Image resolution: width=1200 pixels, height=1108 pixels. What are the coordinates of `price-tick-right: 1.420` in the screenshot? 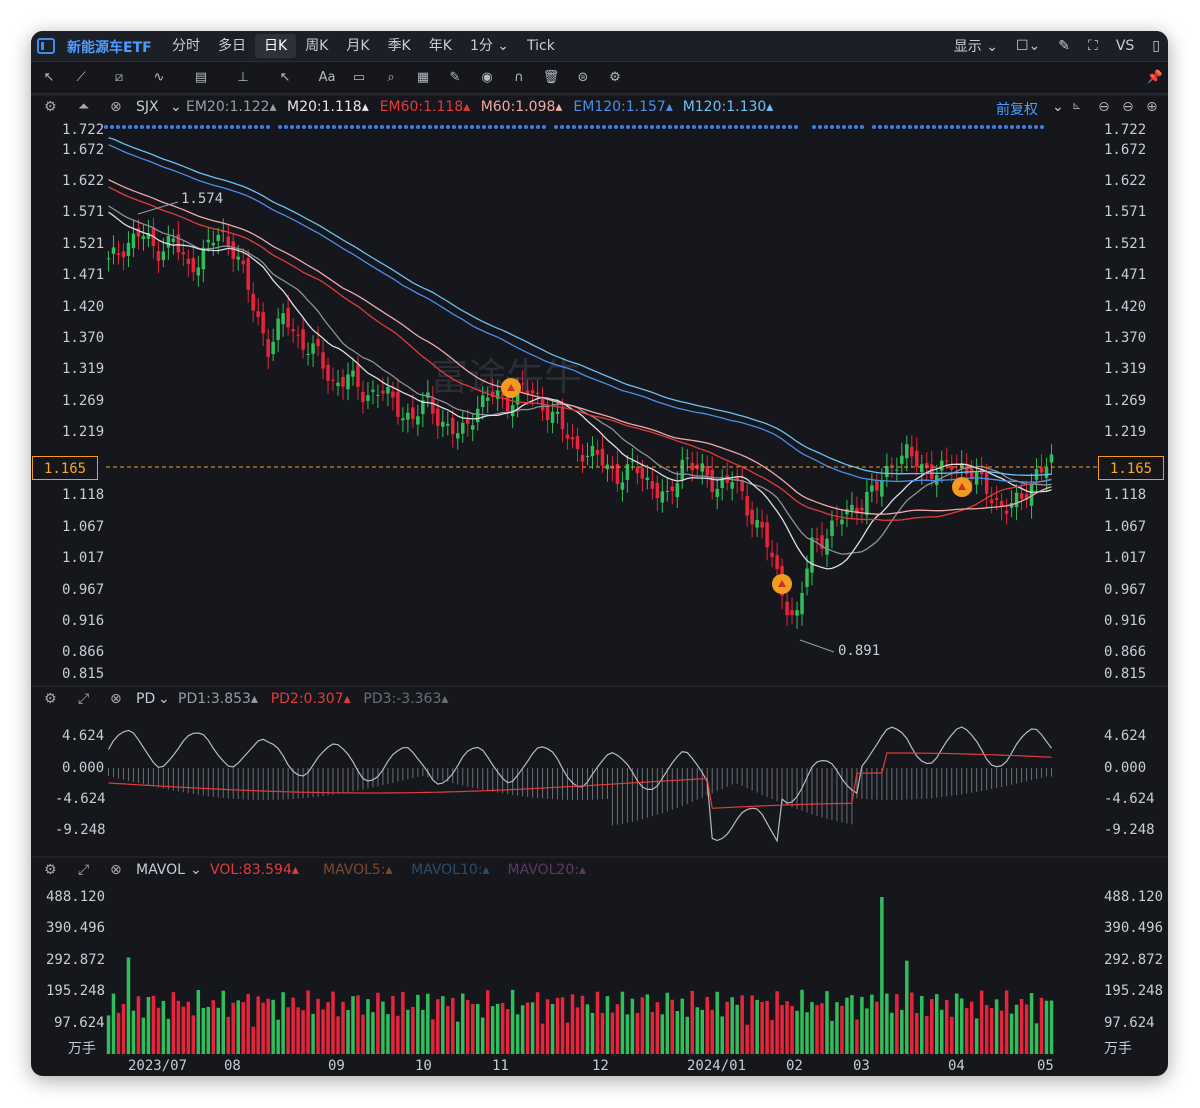 It's located at (1125, 307).